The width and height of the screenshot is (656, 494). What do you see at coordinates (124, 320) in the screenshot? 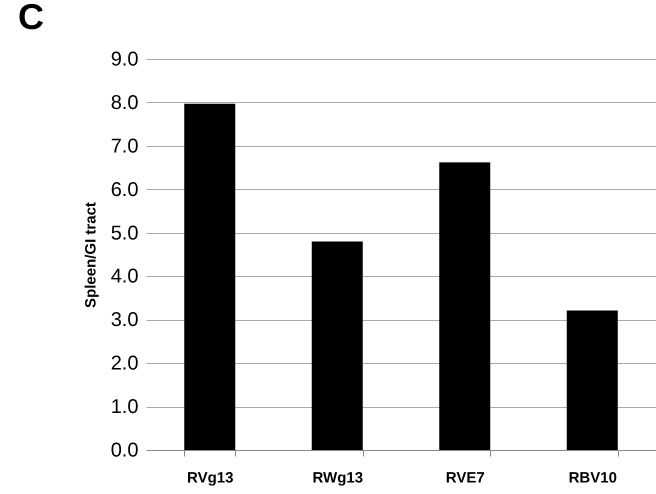
I see `y-tick-label: 3.0` at bounding box center [124, 320].